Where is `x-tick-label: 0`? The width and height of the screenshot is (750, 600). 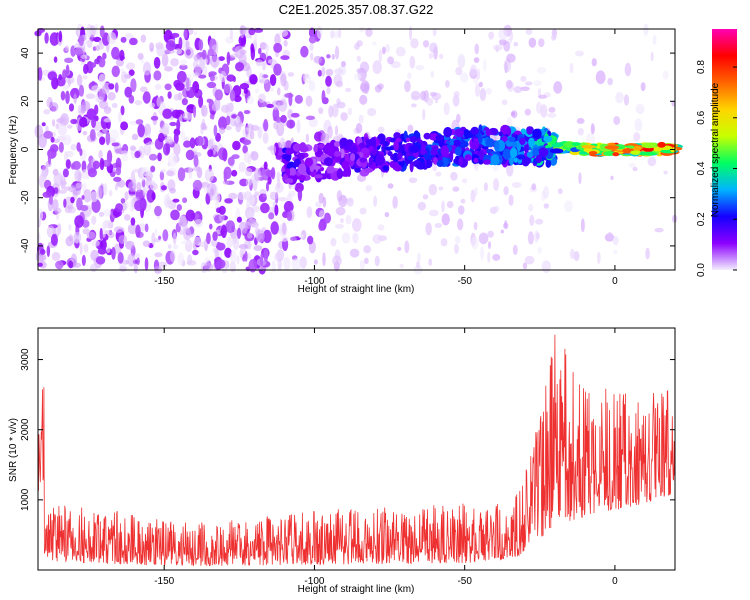
x-tick-label: 0 is located at coordinates (615, 281).